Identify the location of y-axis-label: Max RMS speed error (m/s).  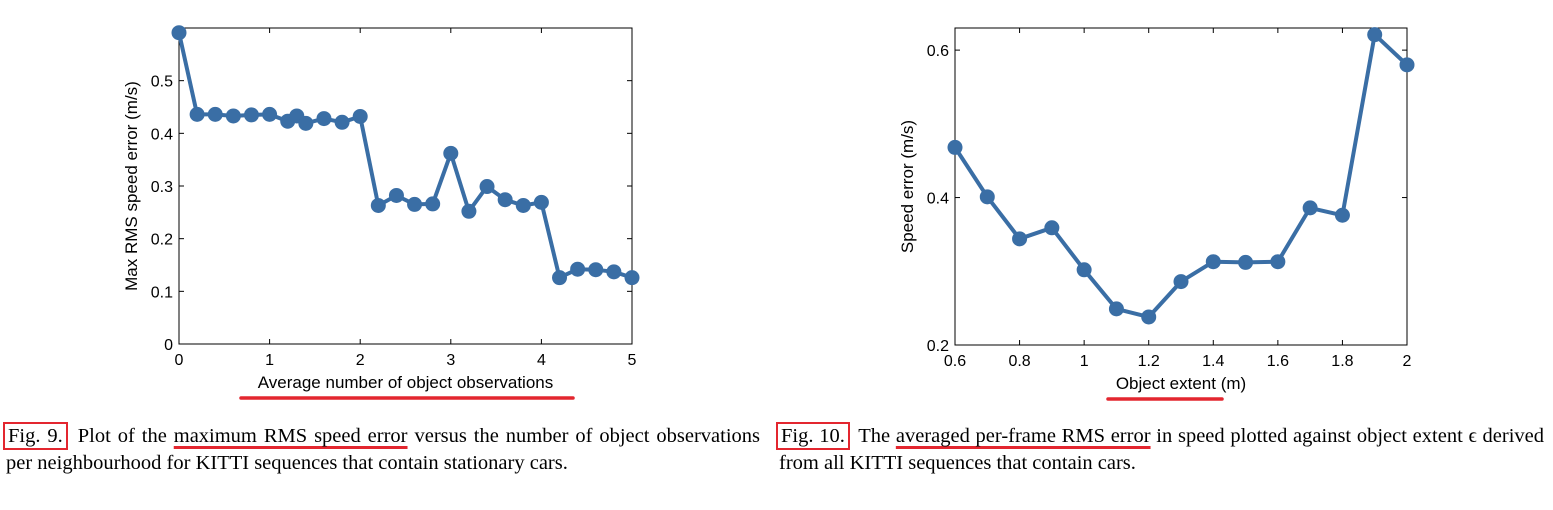
(131, 186).